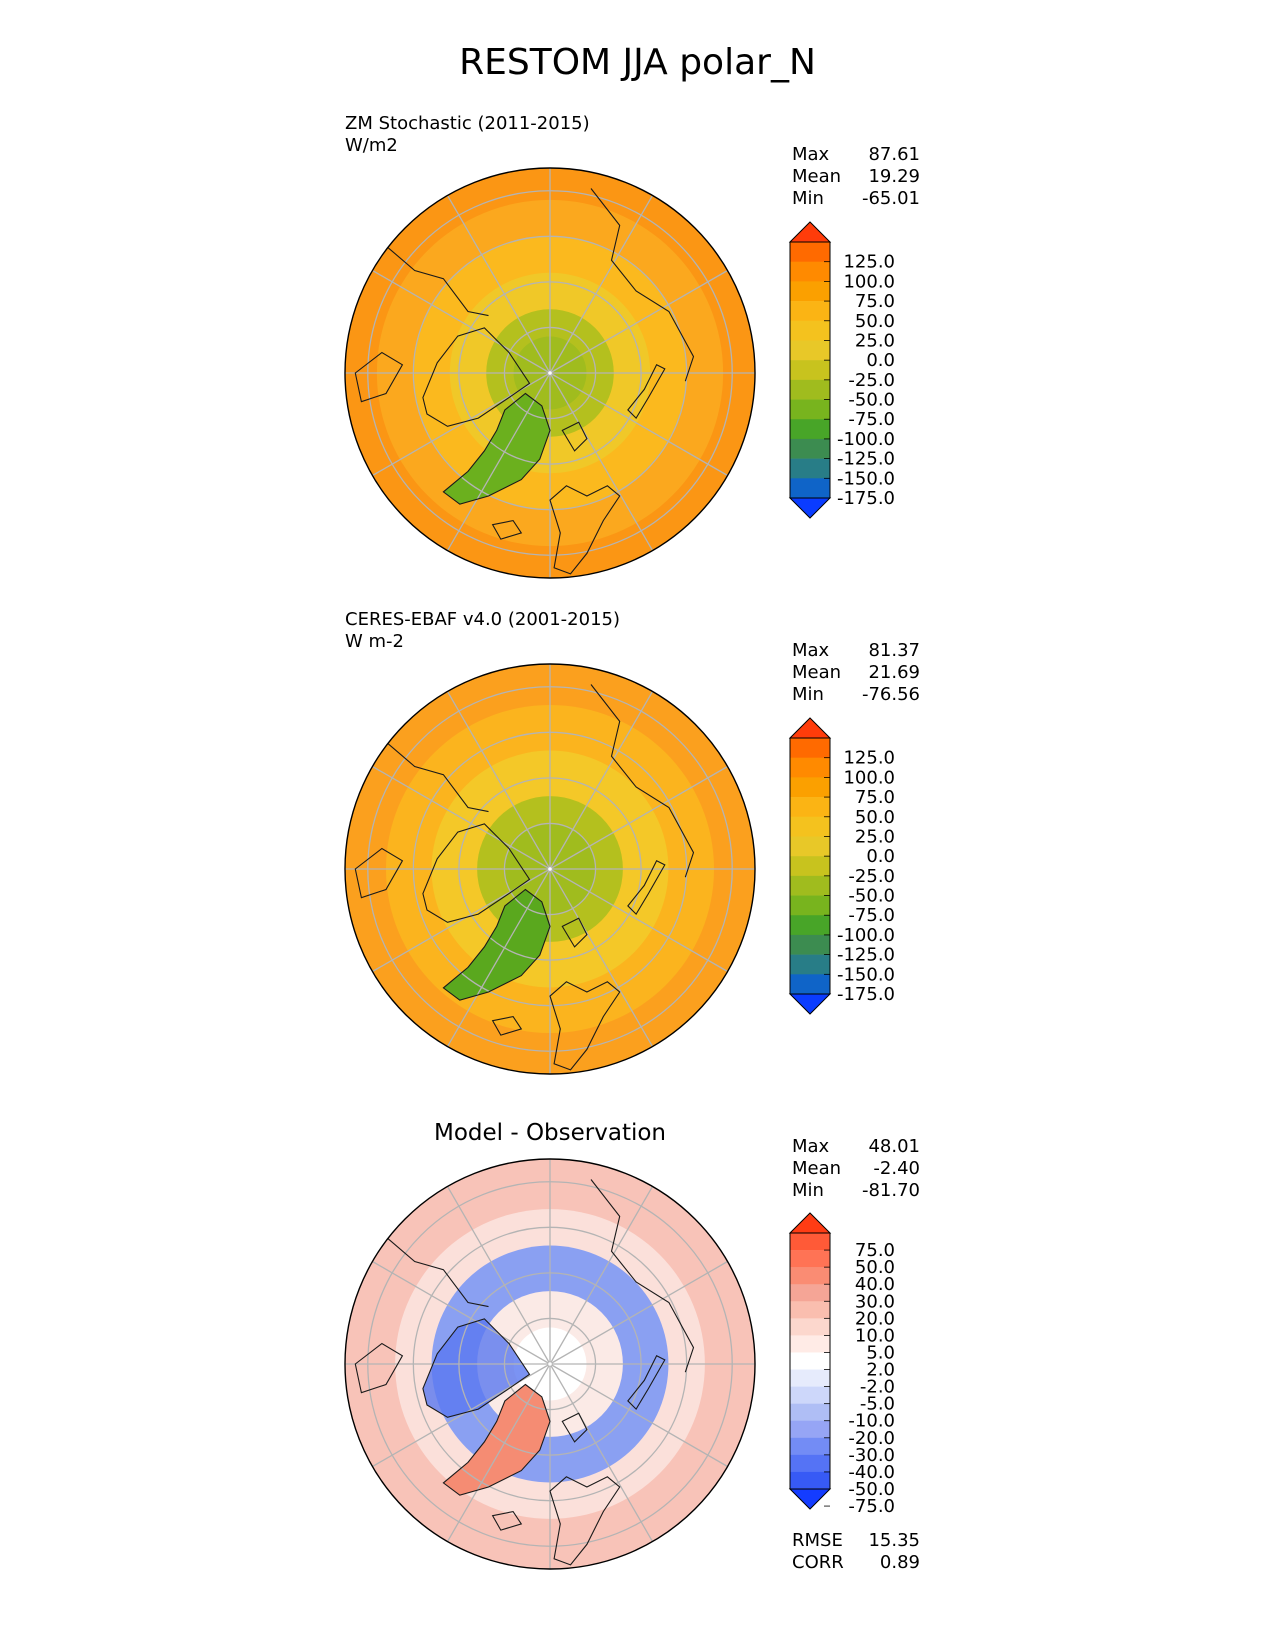 This screenshot has width=1275, height=1650. What do you see at coordinates (890, 1190) in the screenshot?
I see `stat-min-value: -81.70` at bounding box center [890, 1190].